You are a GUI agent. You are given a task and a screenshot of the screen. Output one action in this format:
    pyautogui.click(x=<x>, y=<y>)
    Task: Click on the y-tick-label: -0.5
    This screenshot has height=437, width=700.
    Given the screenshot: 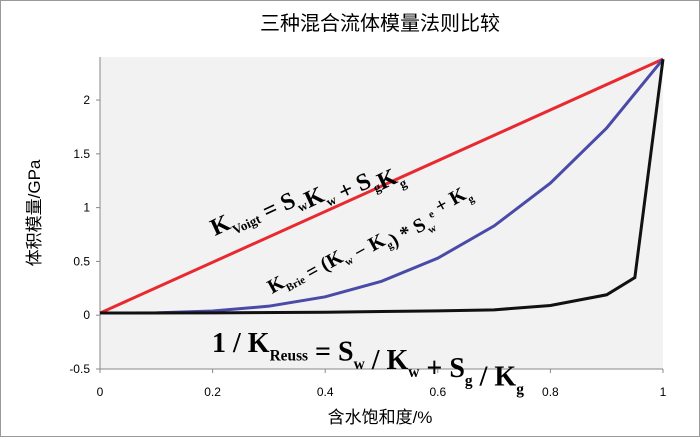 What is the action you would take?
    pyautogui.click(x=79, y=369)
    